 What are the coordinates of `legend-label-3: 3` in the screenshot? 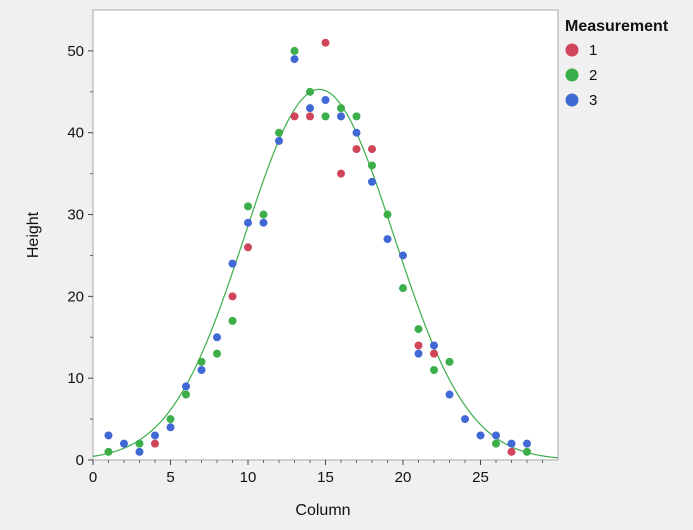 It's located at (593, 100).